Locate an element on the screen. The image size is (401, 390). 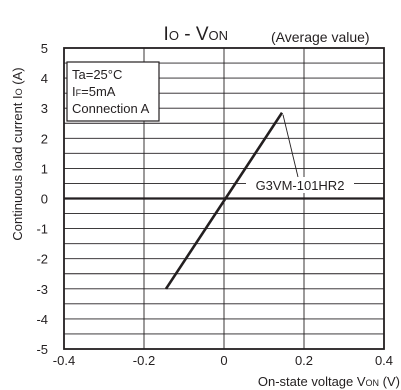
y-tick-label: 5 is located at coordinates (44, 48).